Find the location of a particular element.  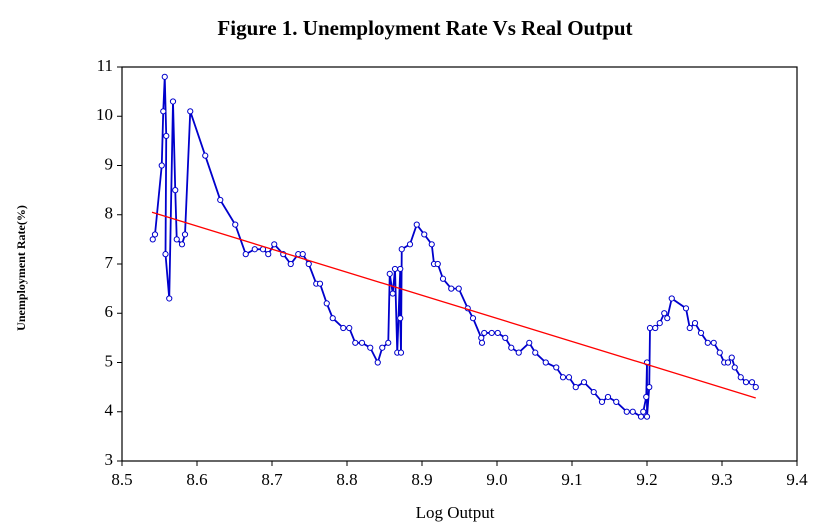

y-tick-label: 7 is located at coordinates (109, 262).